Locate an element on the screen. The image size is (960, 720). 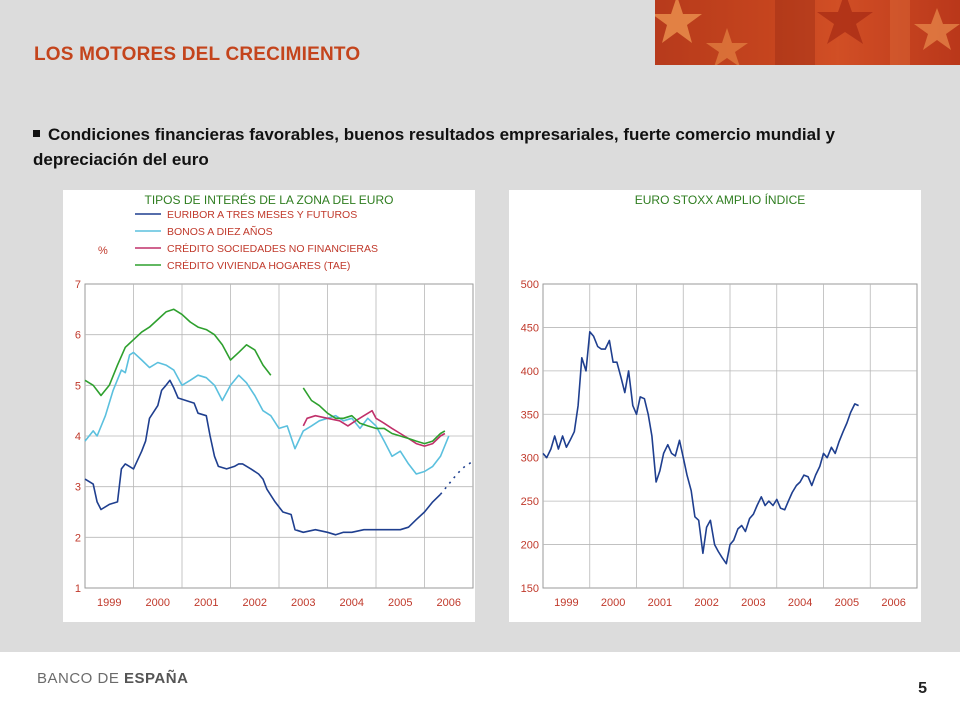
stoxx-y-tick-5: 400 is located at coordinates (530, 372).